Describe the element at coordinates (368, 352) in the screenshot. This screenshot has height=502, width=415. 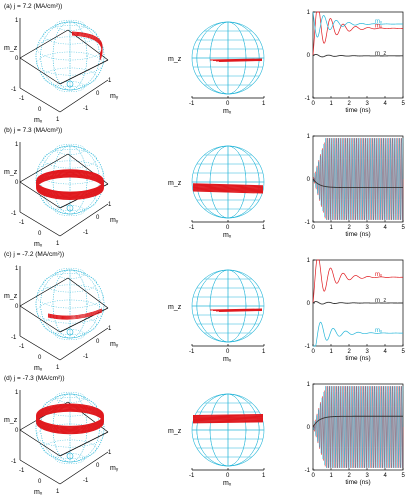
I see `x-tick: 3` at that location.